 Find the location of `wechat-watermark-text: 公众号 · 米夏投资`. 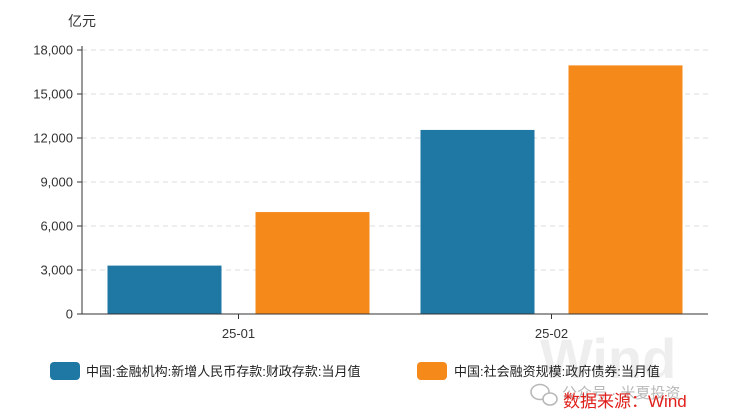

wechat-watermark-text: 公众号 · 米夏投资 is located at coordinates (621, 393).